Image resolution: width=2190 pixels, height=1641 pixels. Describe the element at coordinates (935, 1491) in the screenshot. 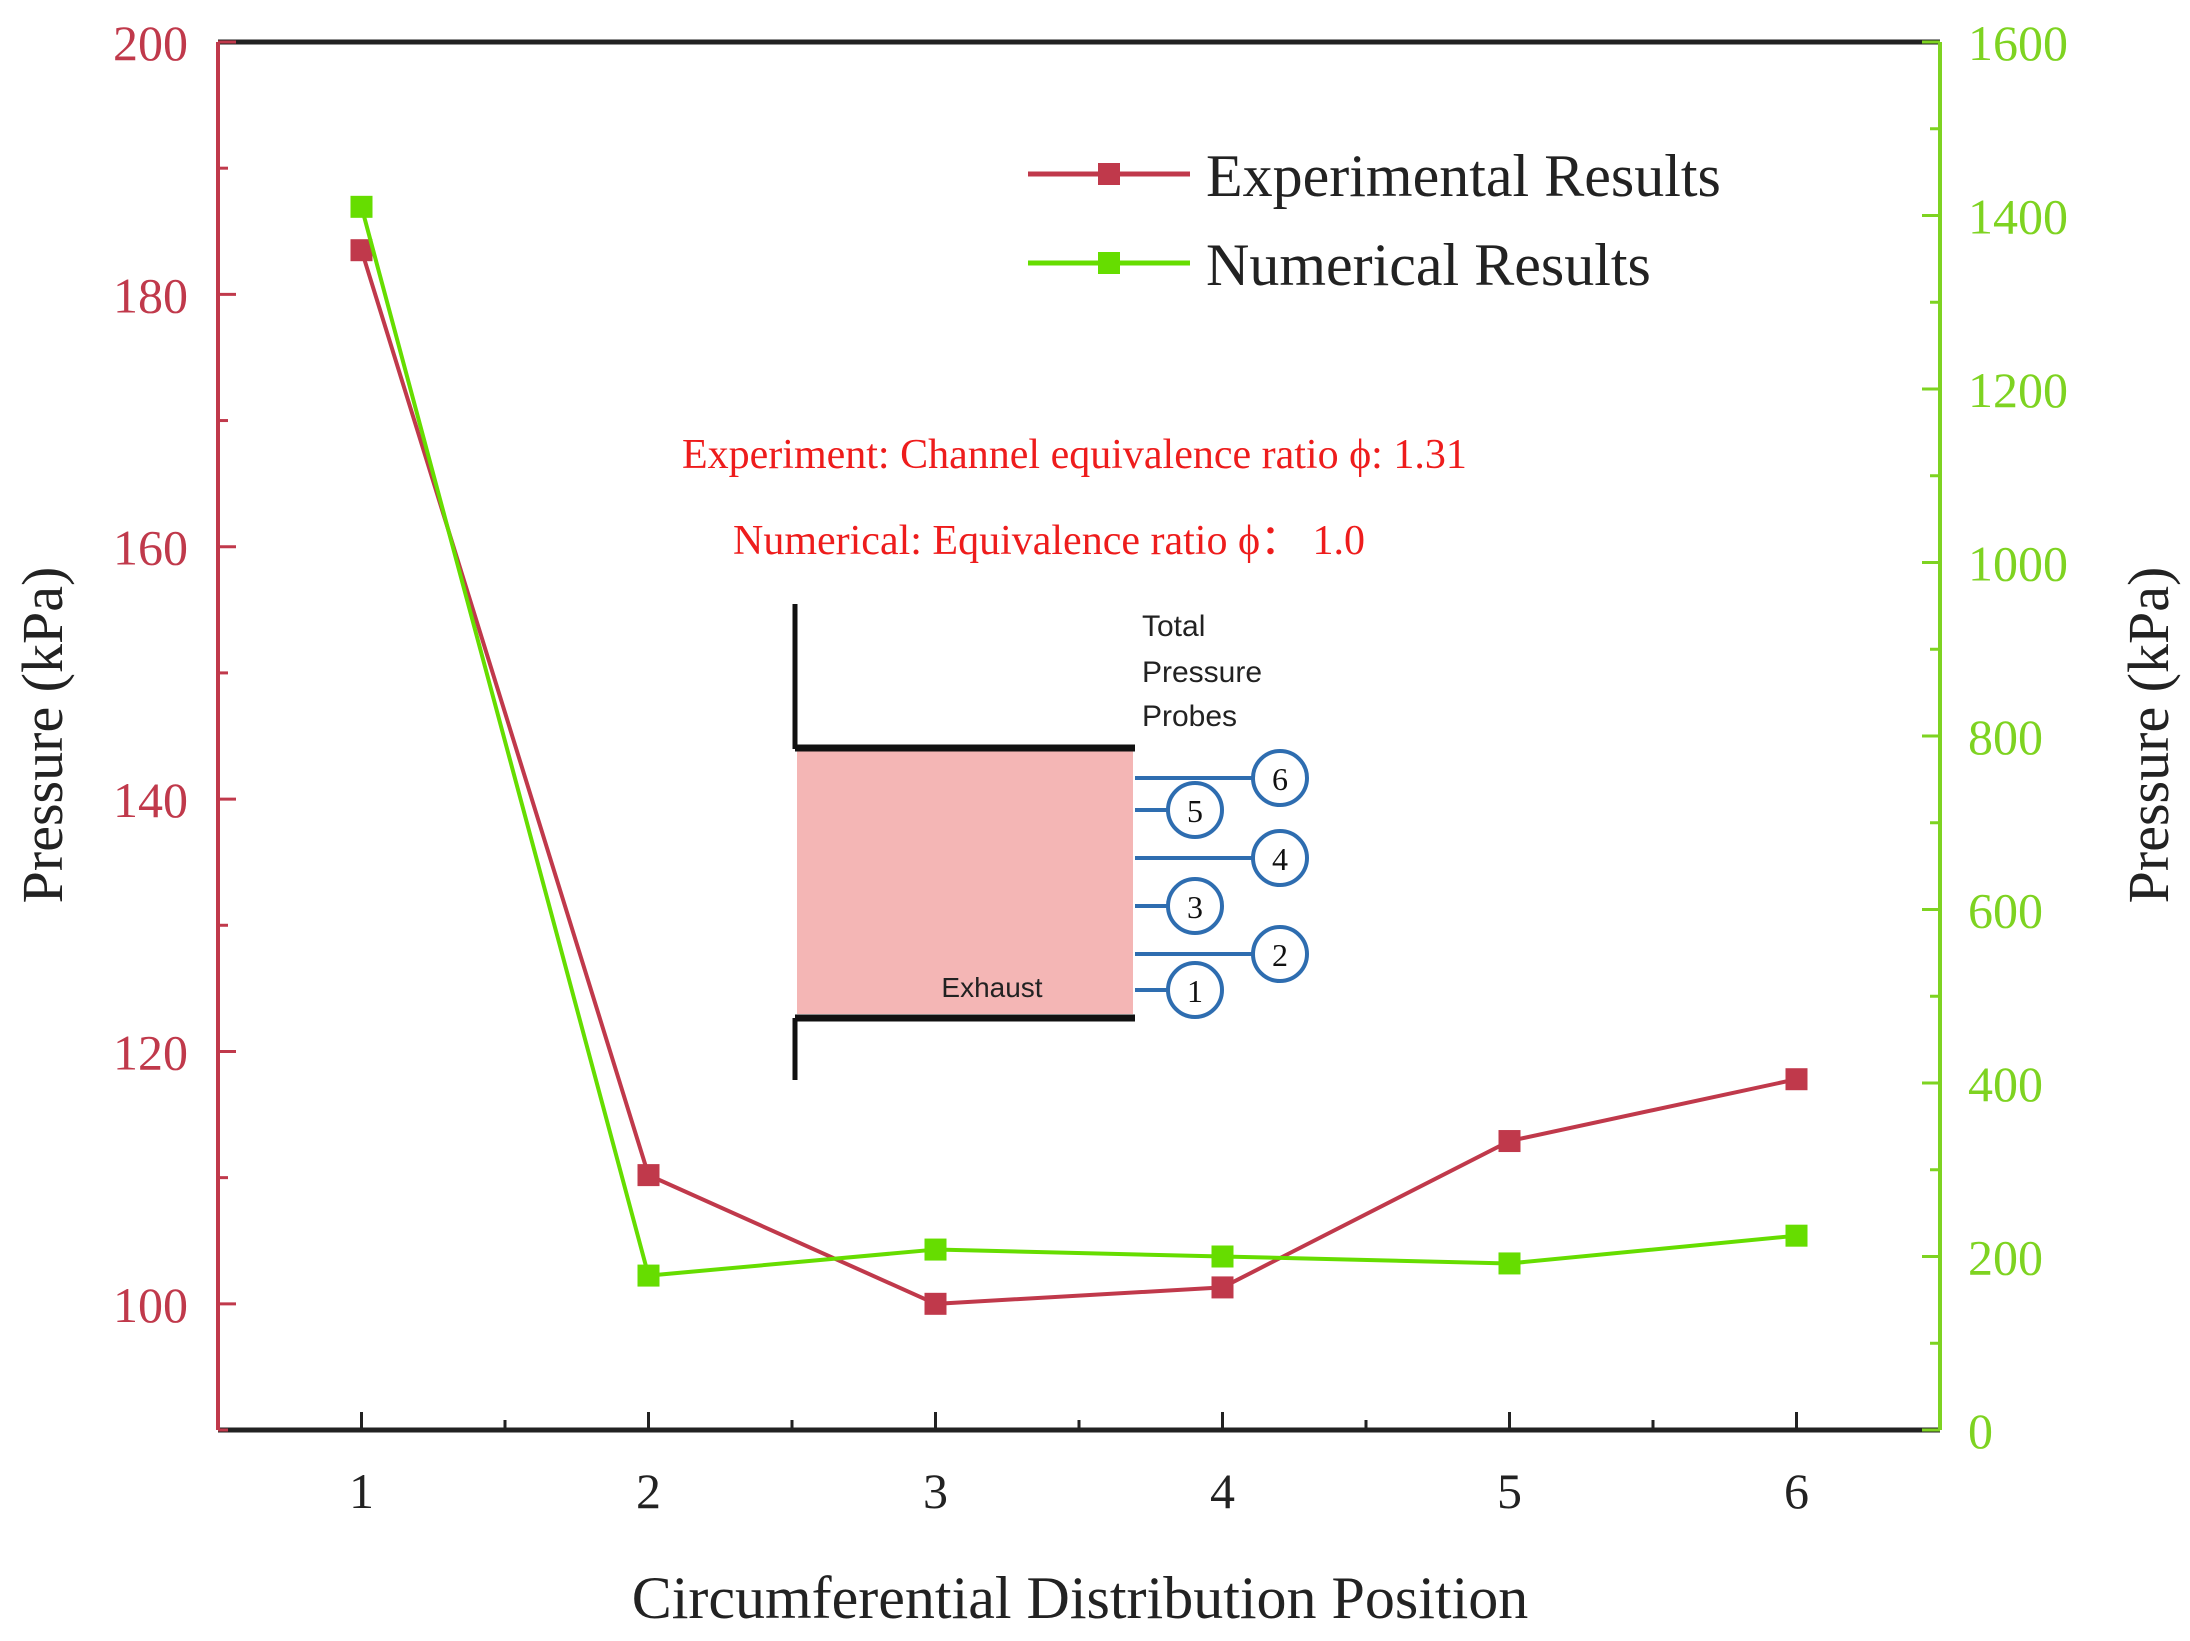

I see `x-tick-label: 3` at that location.